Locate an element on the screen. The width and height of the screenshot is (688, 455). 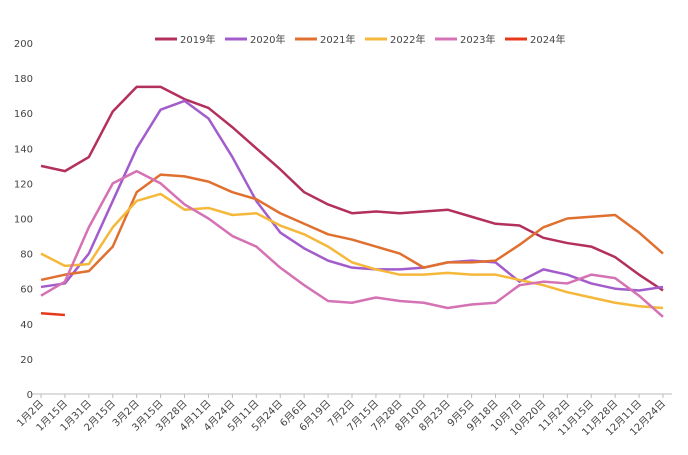
y-tick-label: 60 is located at coordinates (26, 290).